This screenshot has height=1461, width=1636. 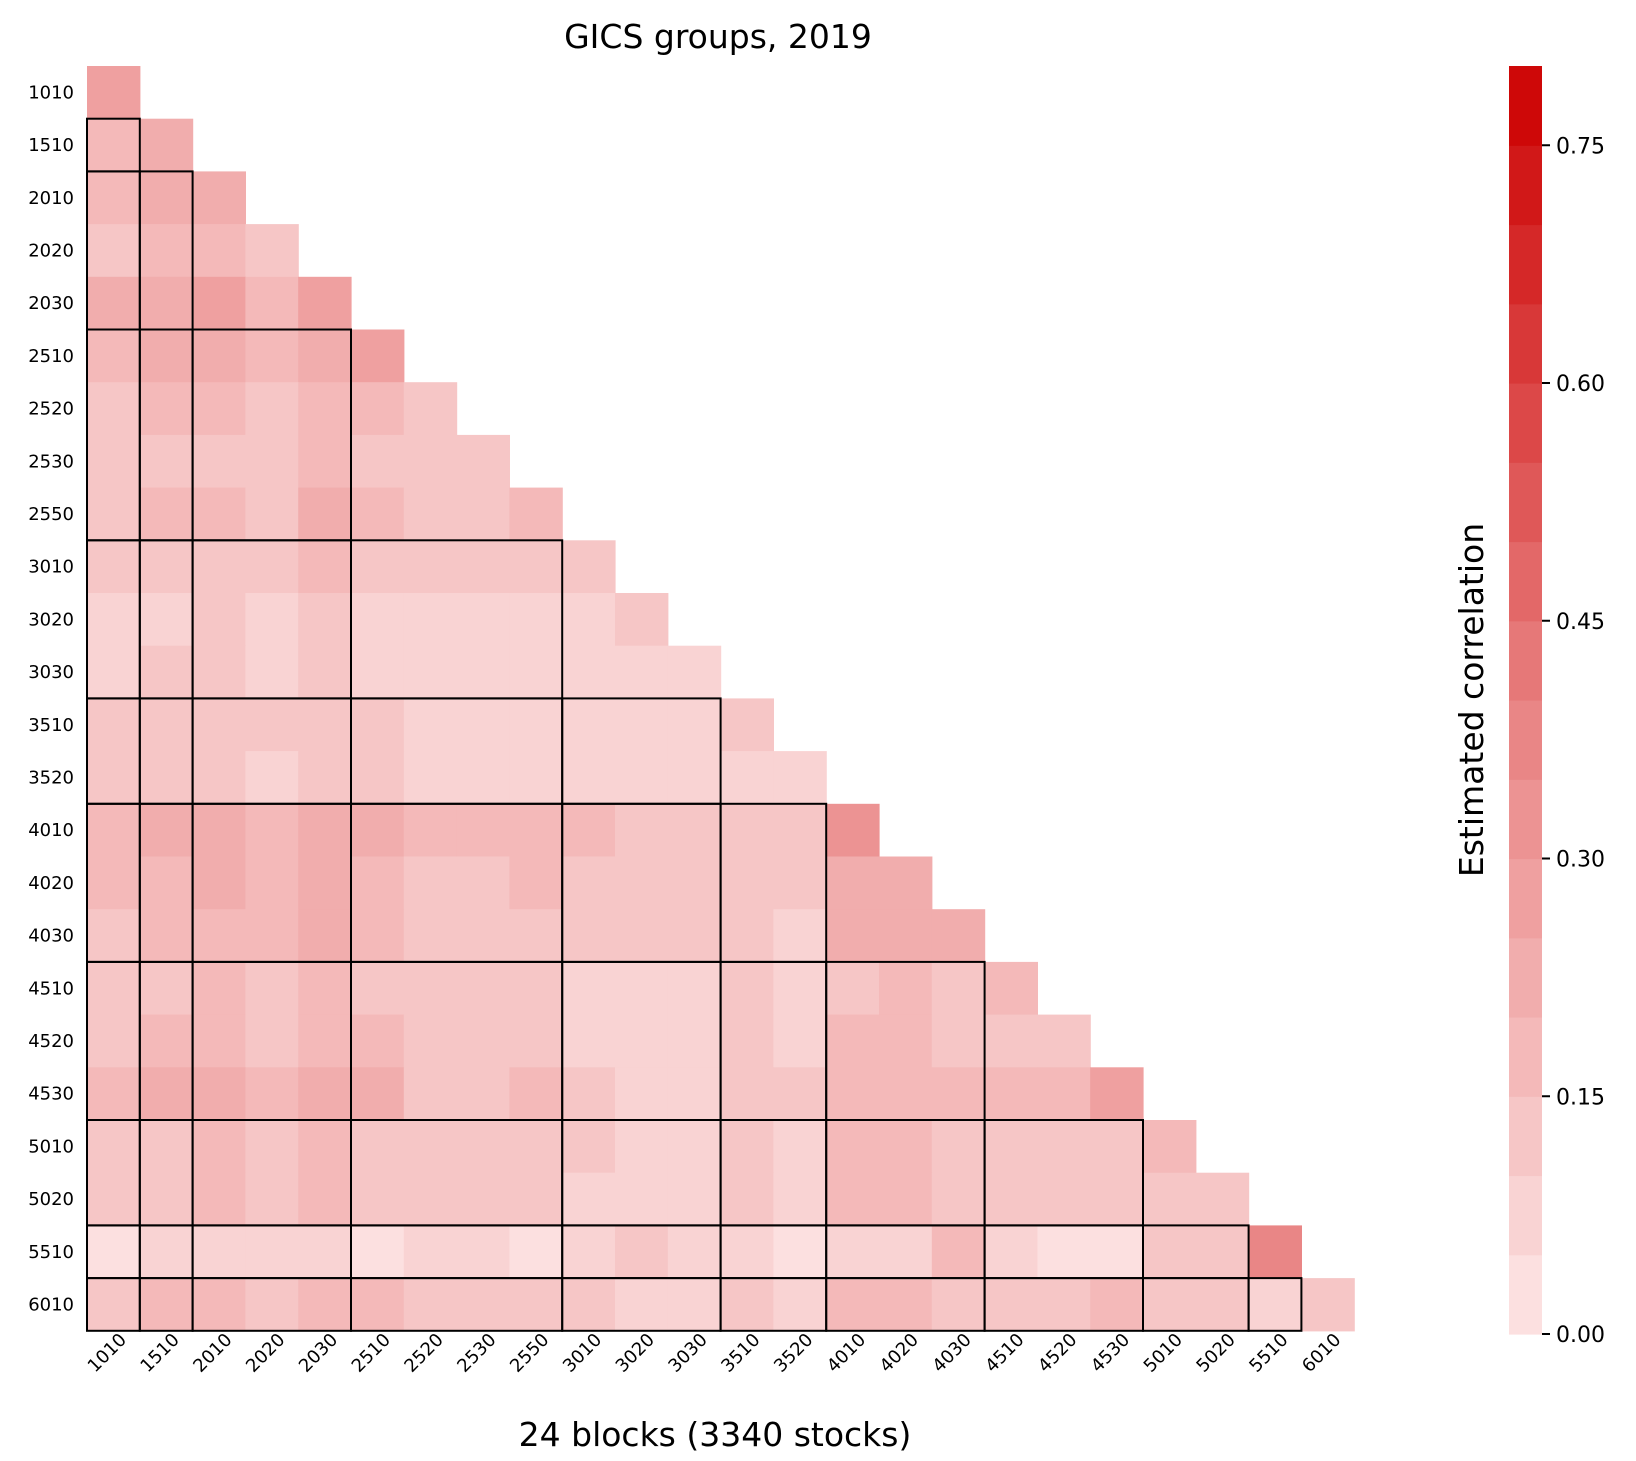 I want to click on y-tick-label: 1510, so click(x=51, y=145).